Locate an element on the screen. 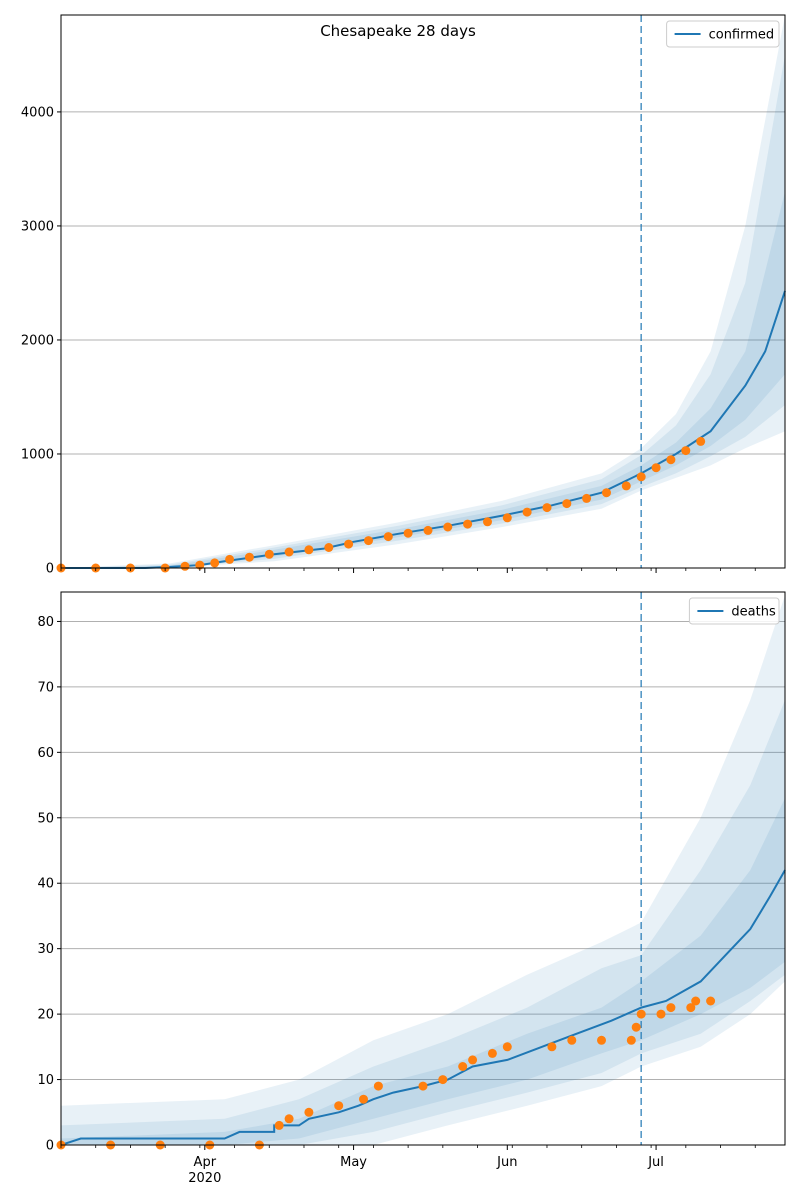  y-tick-label: 1000 is located at coordinates (37, 454).